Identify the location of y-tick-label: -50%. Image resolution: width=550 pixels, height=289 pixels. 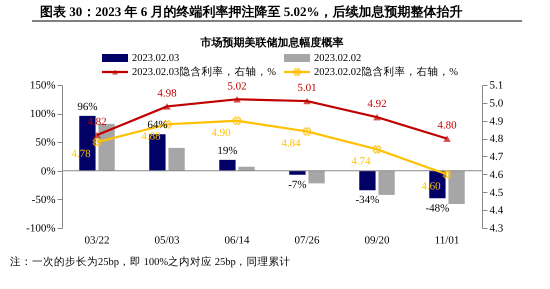
(44, 200).